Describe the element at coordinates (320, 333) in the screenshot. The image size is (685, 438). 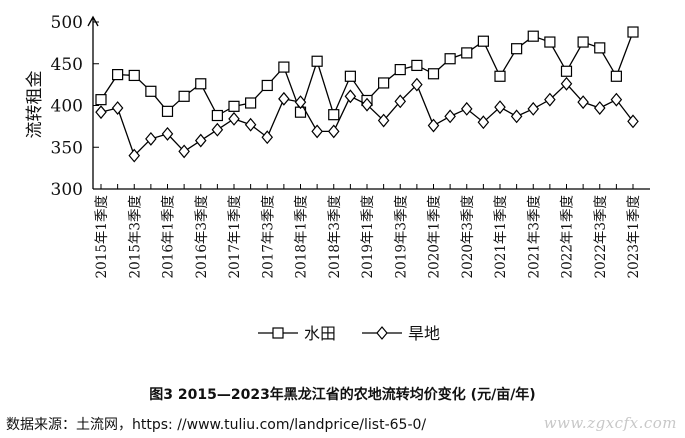
I see `legend-label: 水田` at that location.